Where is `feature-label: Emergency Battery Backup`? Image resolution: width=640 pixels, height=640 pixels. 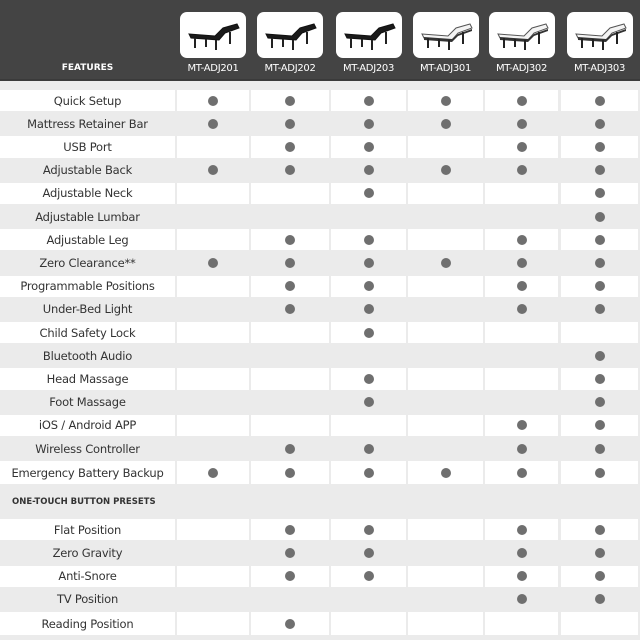 feature-label: Emergency Battery Backup is located at coordinates (87, 472).